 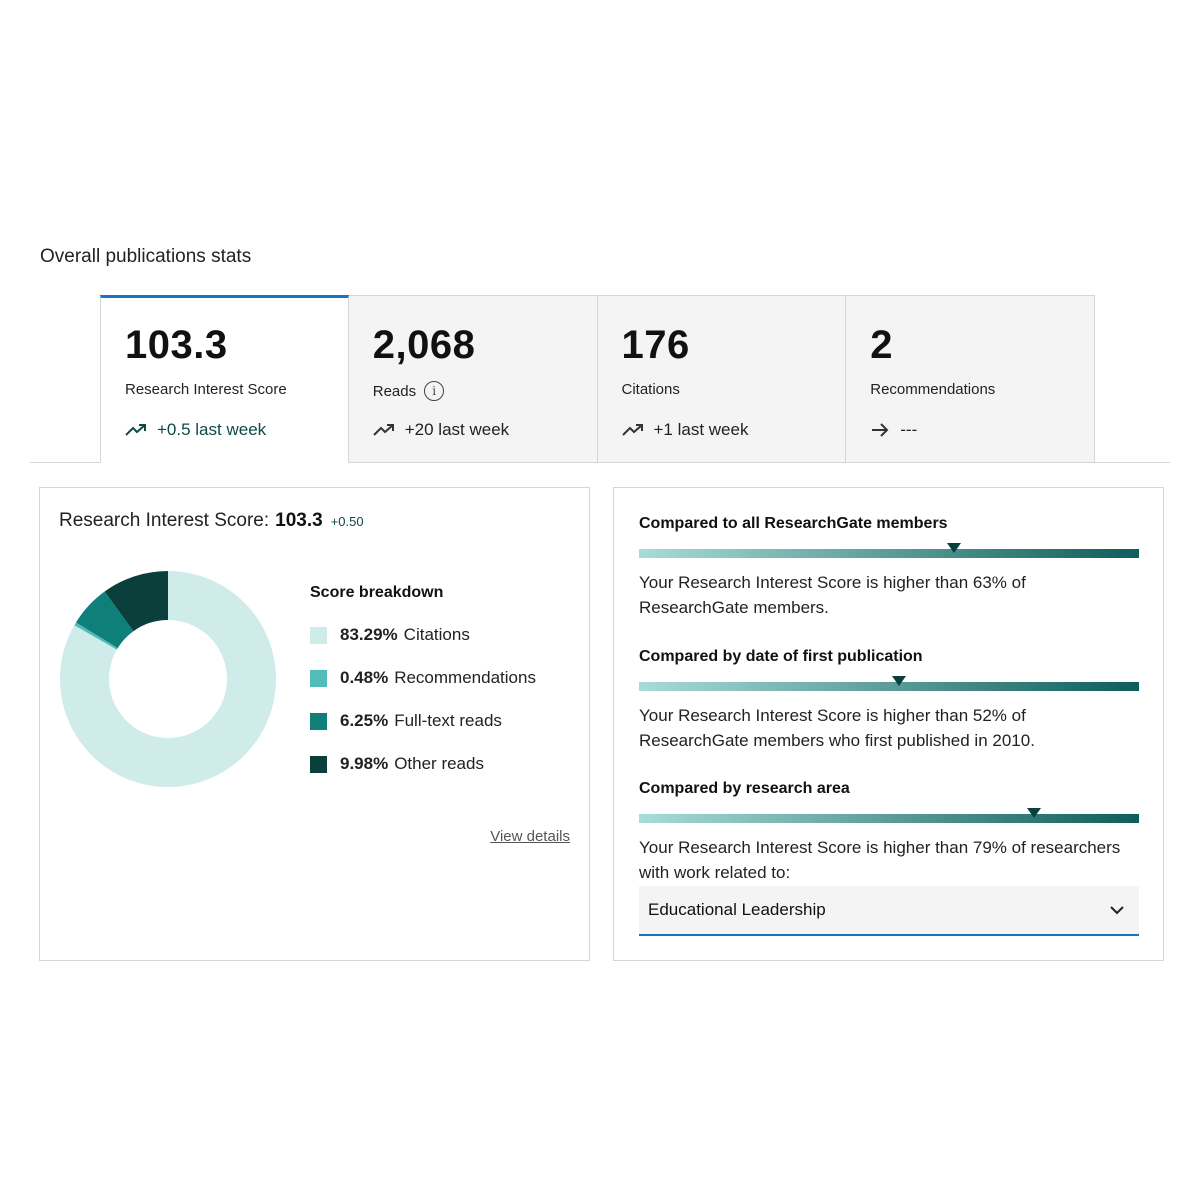 What do you see at coordinates (211, 520) in the screenshot?
I see `ris-card-title: Research Interest Score: 103.3 +0.50` at bounding box center [211, 520].